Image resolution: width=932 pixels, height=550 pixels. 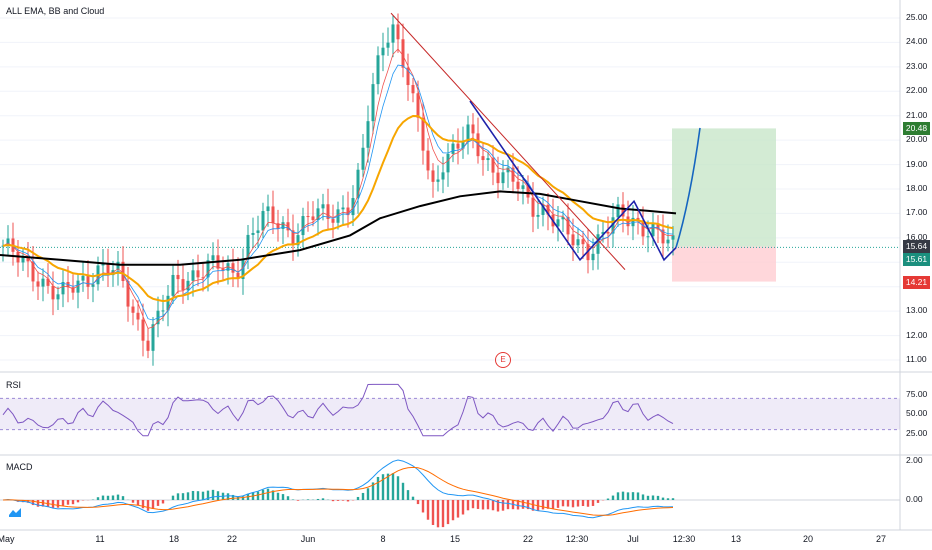 I want to click on time-tick-label: 11, so click(x=100, y=539).